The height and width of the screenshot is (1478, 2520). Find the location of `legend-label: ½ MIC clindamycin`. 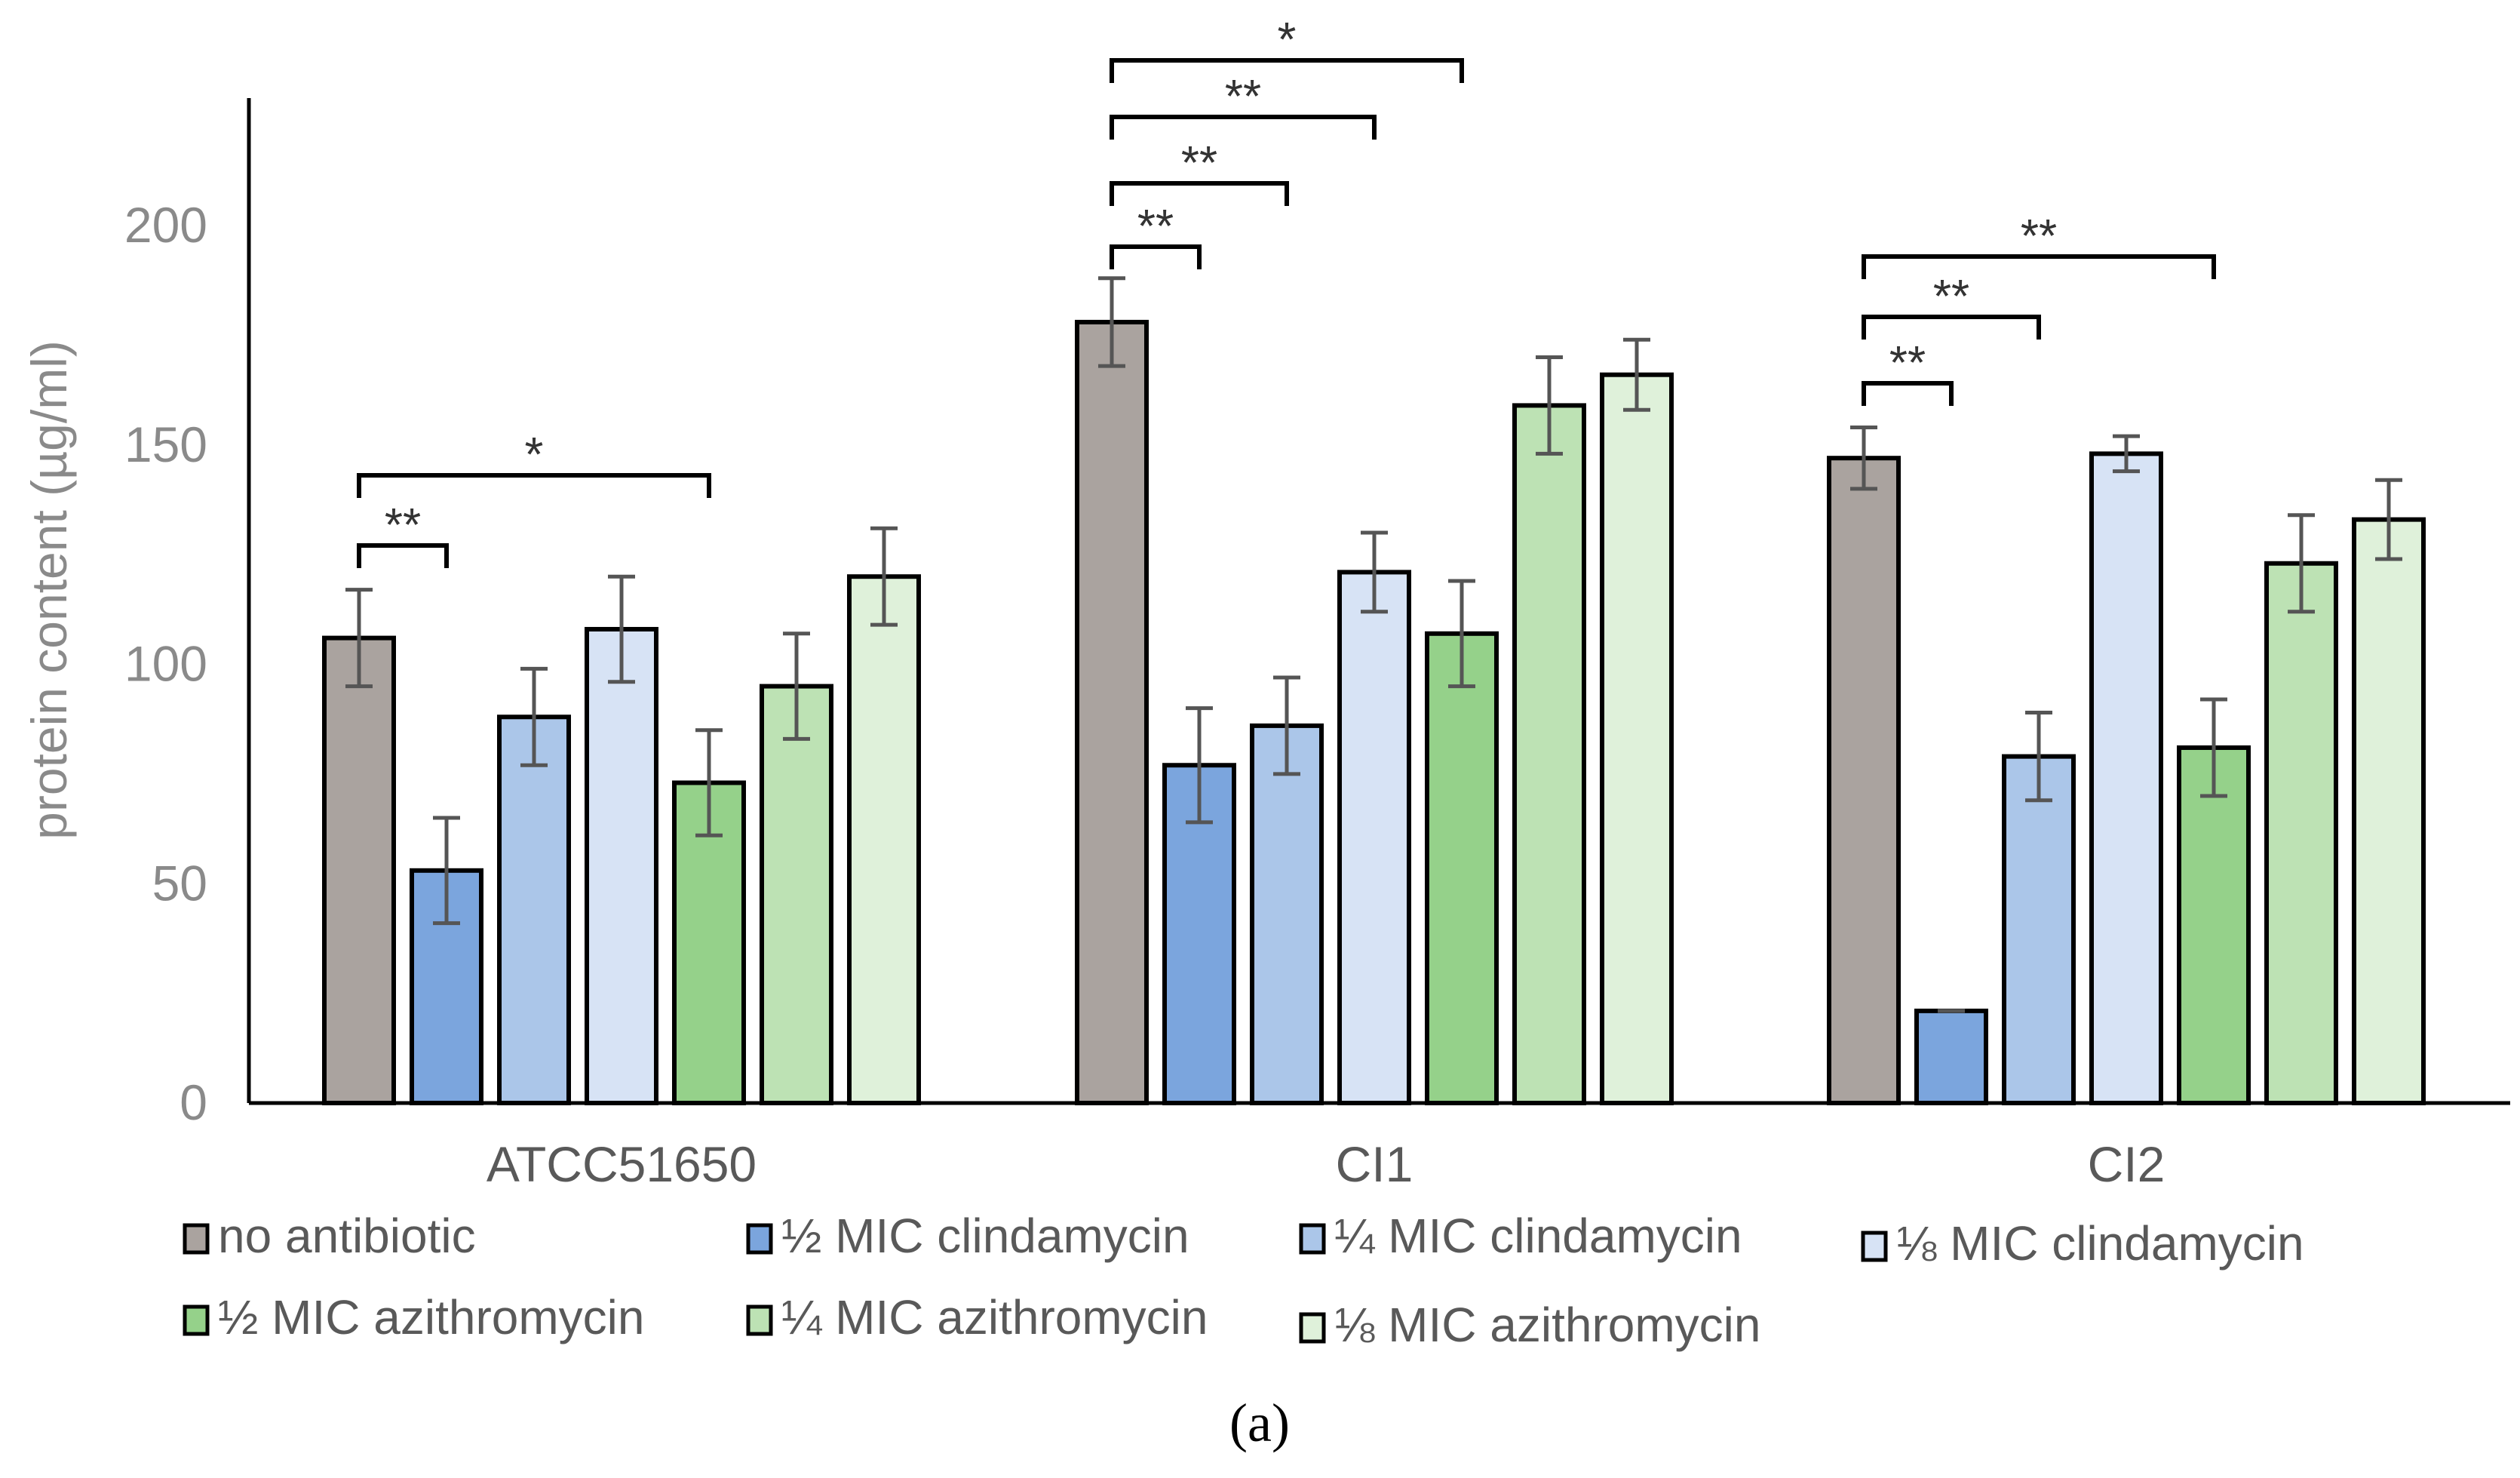

legend-label: ½ MIC clindamycin is located at coordinates (985, 1236).